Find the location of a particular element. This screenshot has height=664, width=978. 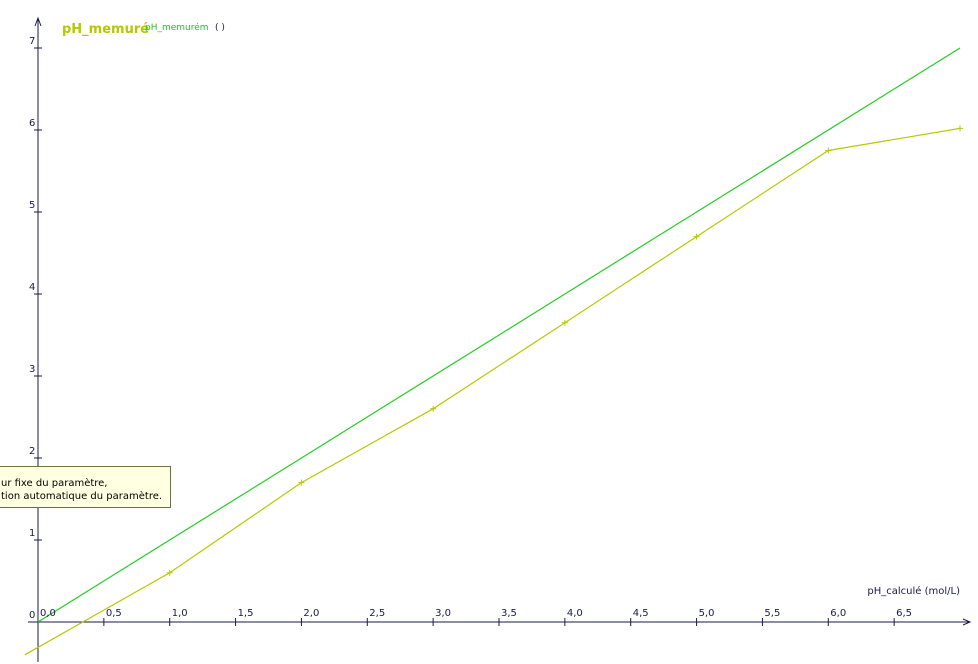

x-tick-label: 4,5 is located at coordinates (641, 613).